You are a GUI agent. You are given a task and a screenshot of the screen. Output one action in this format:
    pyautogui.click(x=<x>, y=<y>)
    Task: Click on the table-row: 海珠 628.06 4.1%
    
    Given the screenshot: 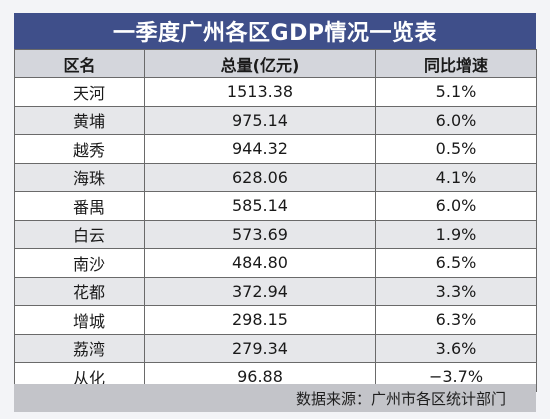 What is the action you would take?
    pyautogui.click(x=275, y=177)
    